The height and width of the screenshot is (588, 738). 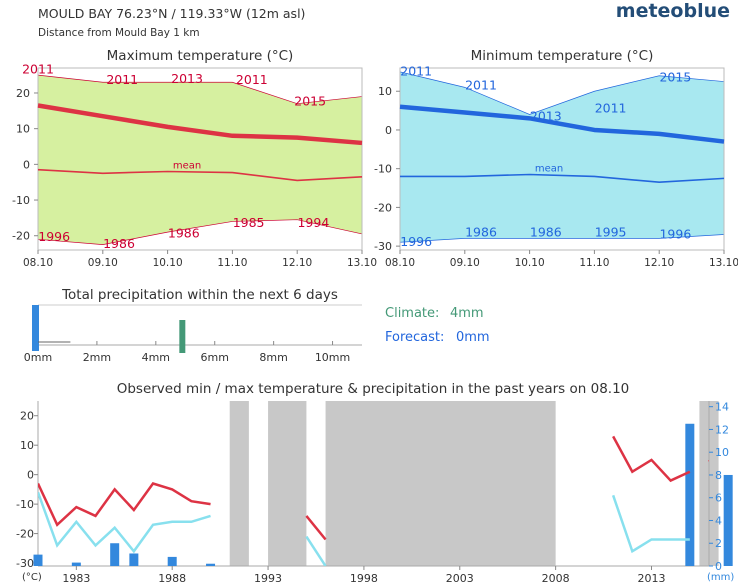 I want to click on max-lower-edge, so click(x=200, y=232).